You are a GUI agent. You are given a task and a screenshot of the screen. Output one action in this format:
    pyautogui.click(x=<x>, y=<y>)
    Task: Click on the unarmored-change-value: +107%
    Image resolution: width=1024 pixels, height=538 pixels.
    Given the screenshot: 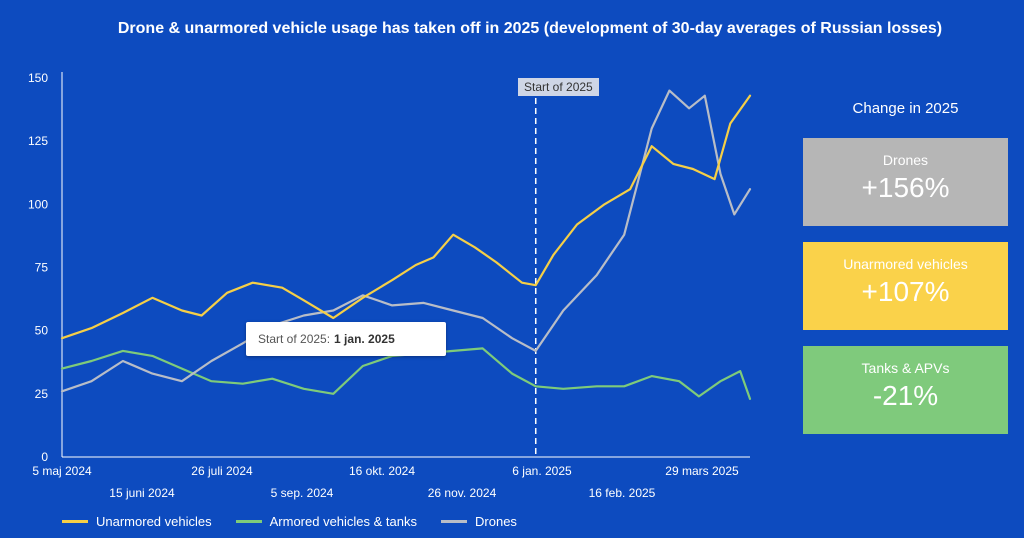 What is the action you would take?
    pyautogui.click(x=905, y=291)
    